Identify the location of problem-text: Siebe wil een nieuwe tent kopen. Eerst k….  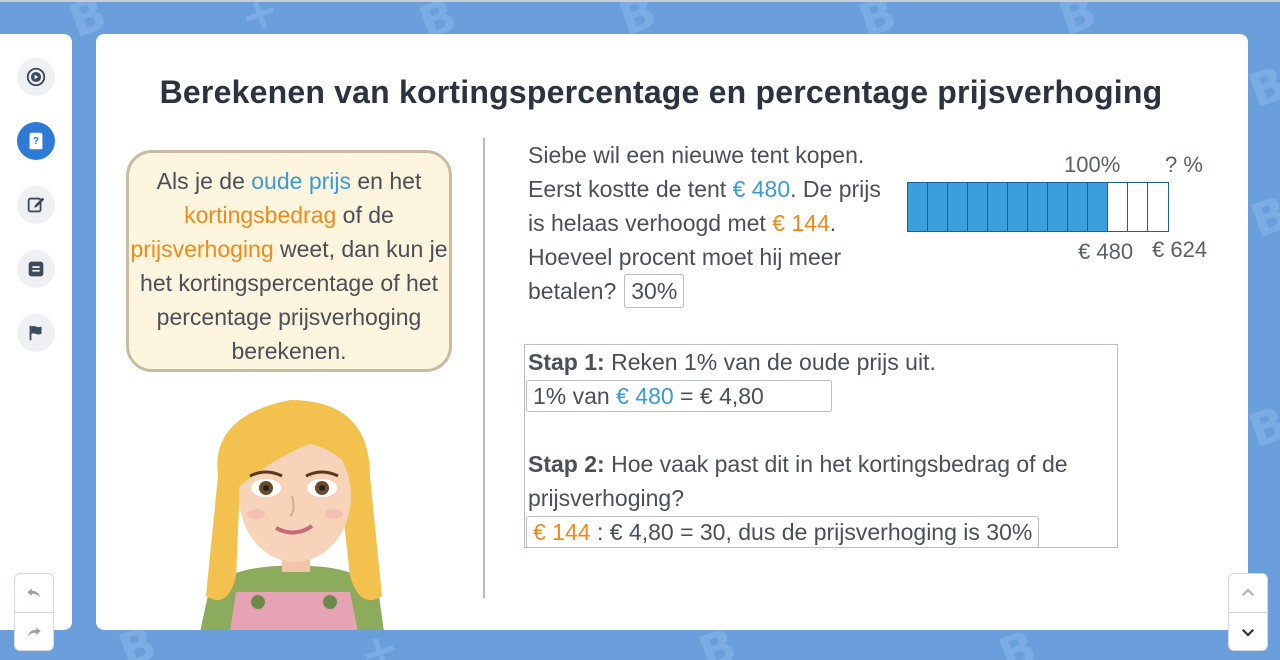
(708, 223).